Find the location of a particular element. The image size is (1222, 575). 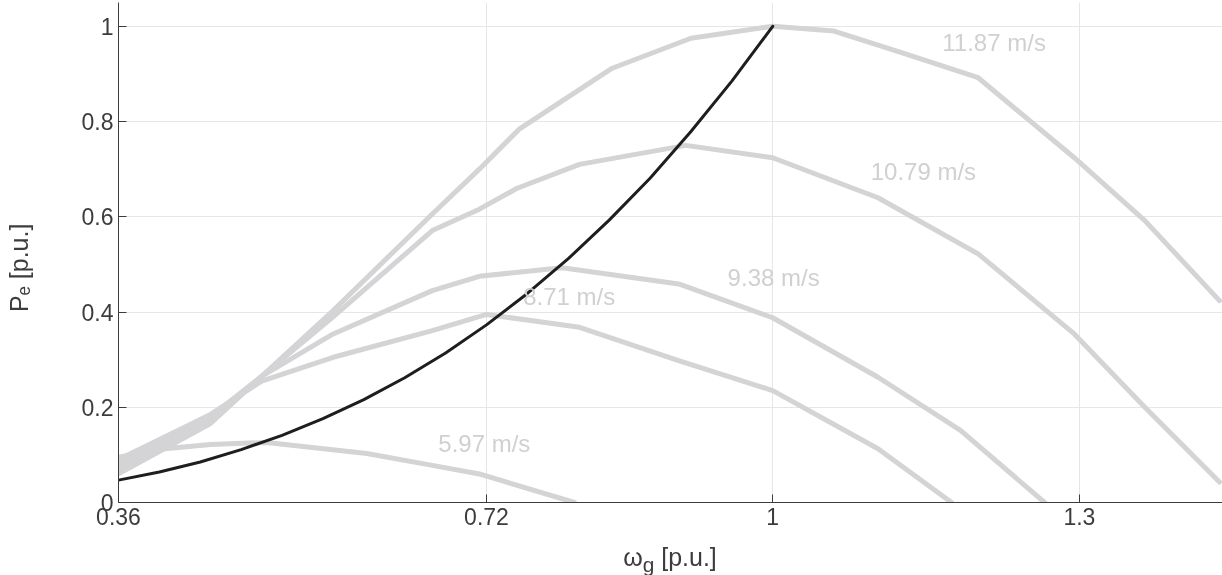

y-tick-label: 0.6 is located at coordinates (97, 217).